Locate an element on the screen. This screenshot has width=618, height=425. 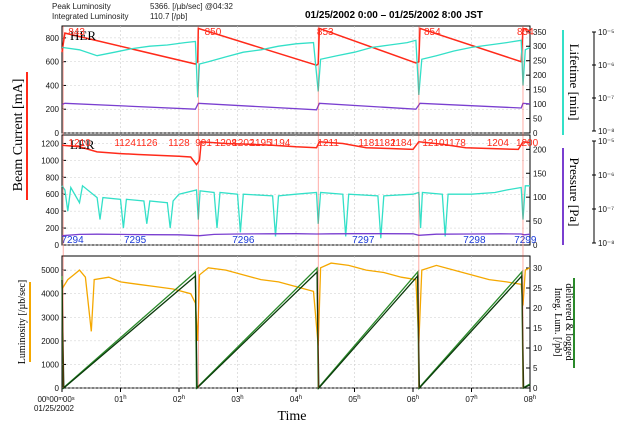
x-tick-hour: 02 is located at coordinates (177, 399).